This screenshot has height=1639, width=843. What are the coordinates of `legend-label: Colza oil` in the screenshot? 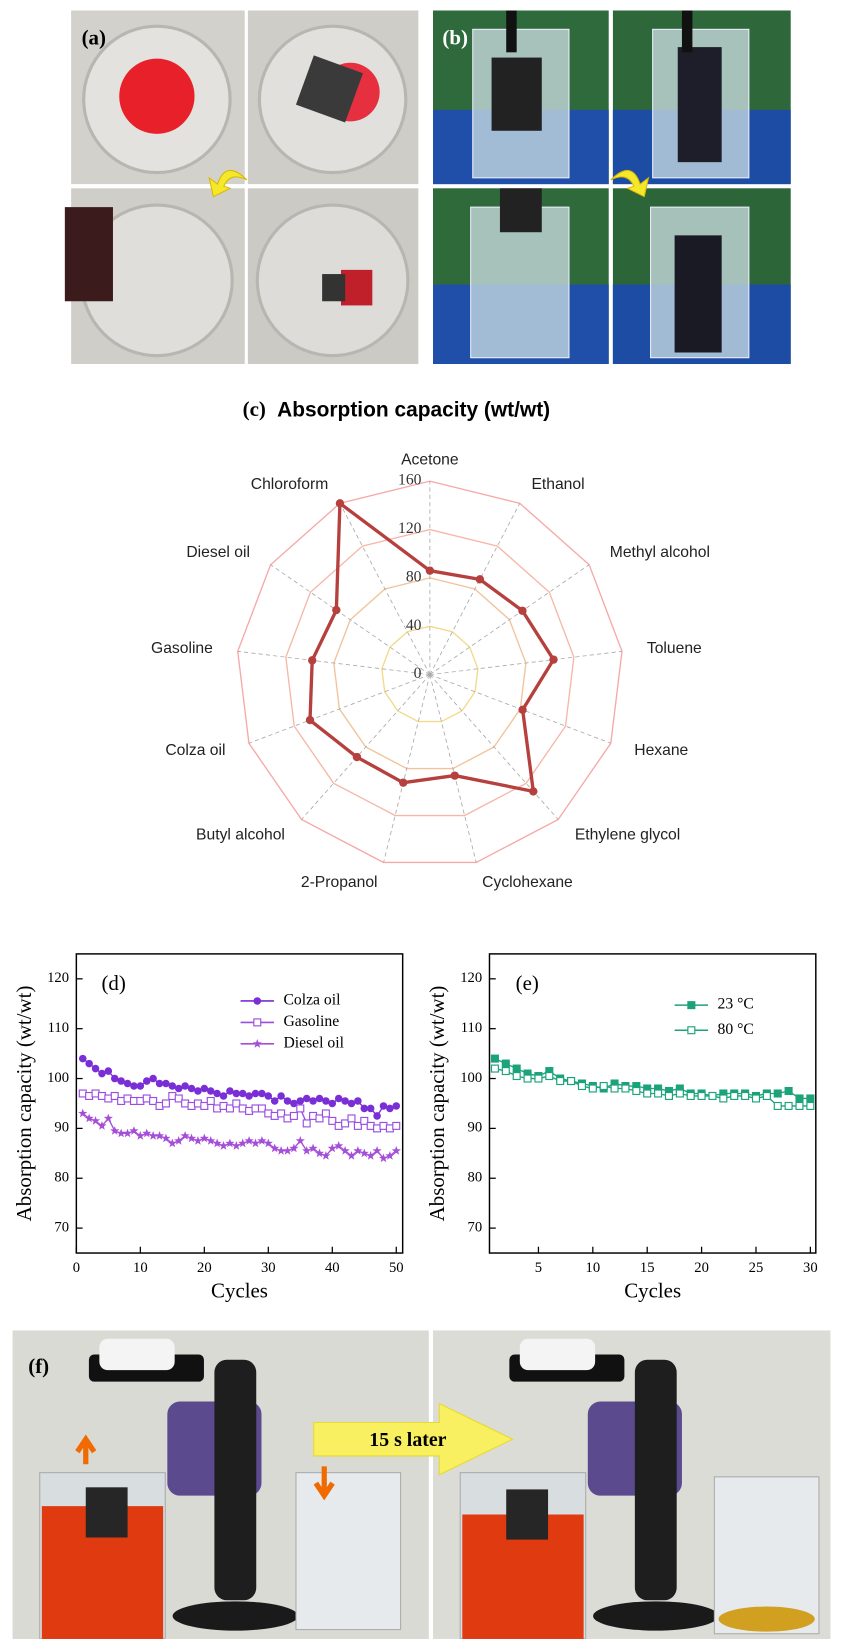 It's located at (312, 1000).